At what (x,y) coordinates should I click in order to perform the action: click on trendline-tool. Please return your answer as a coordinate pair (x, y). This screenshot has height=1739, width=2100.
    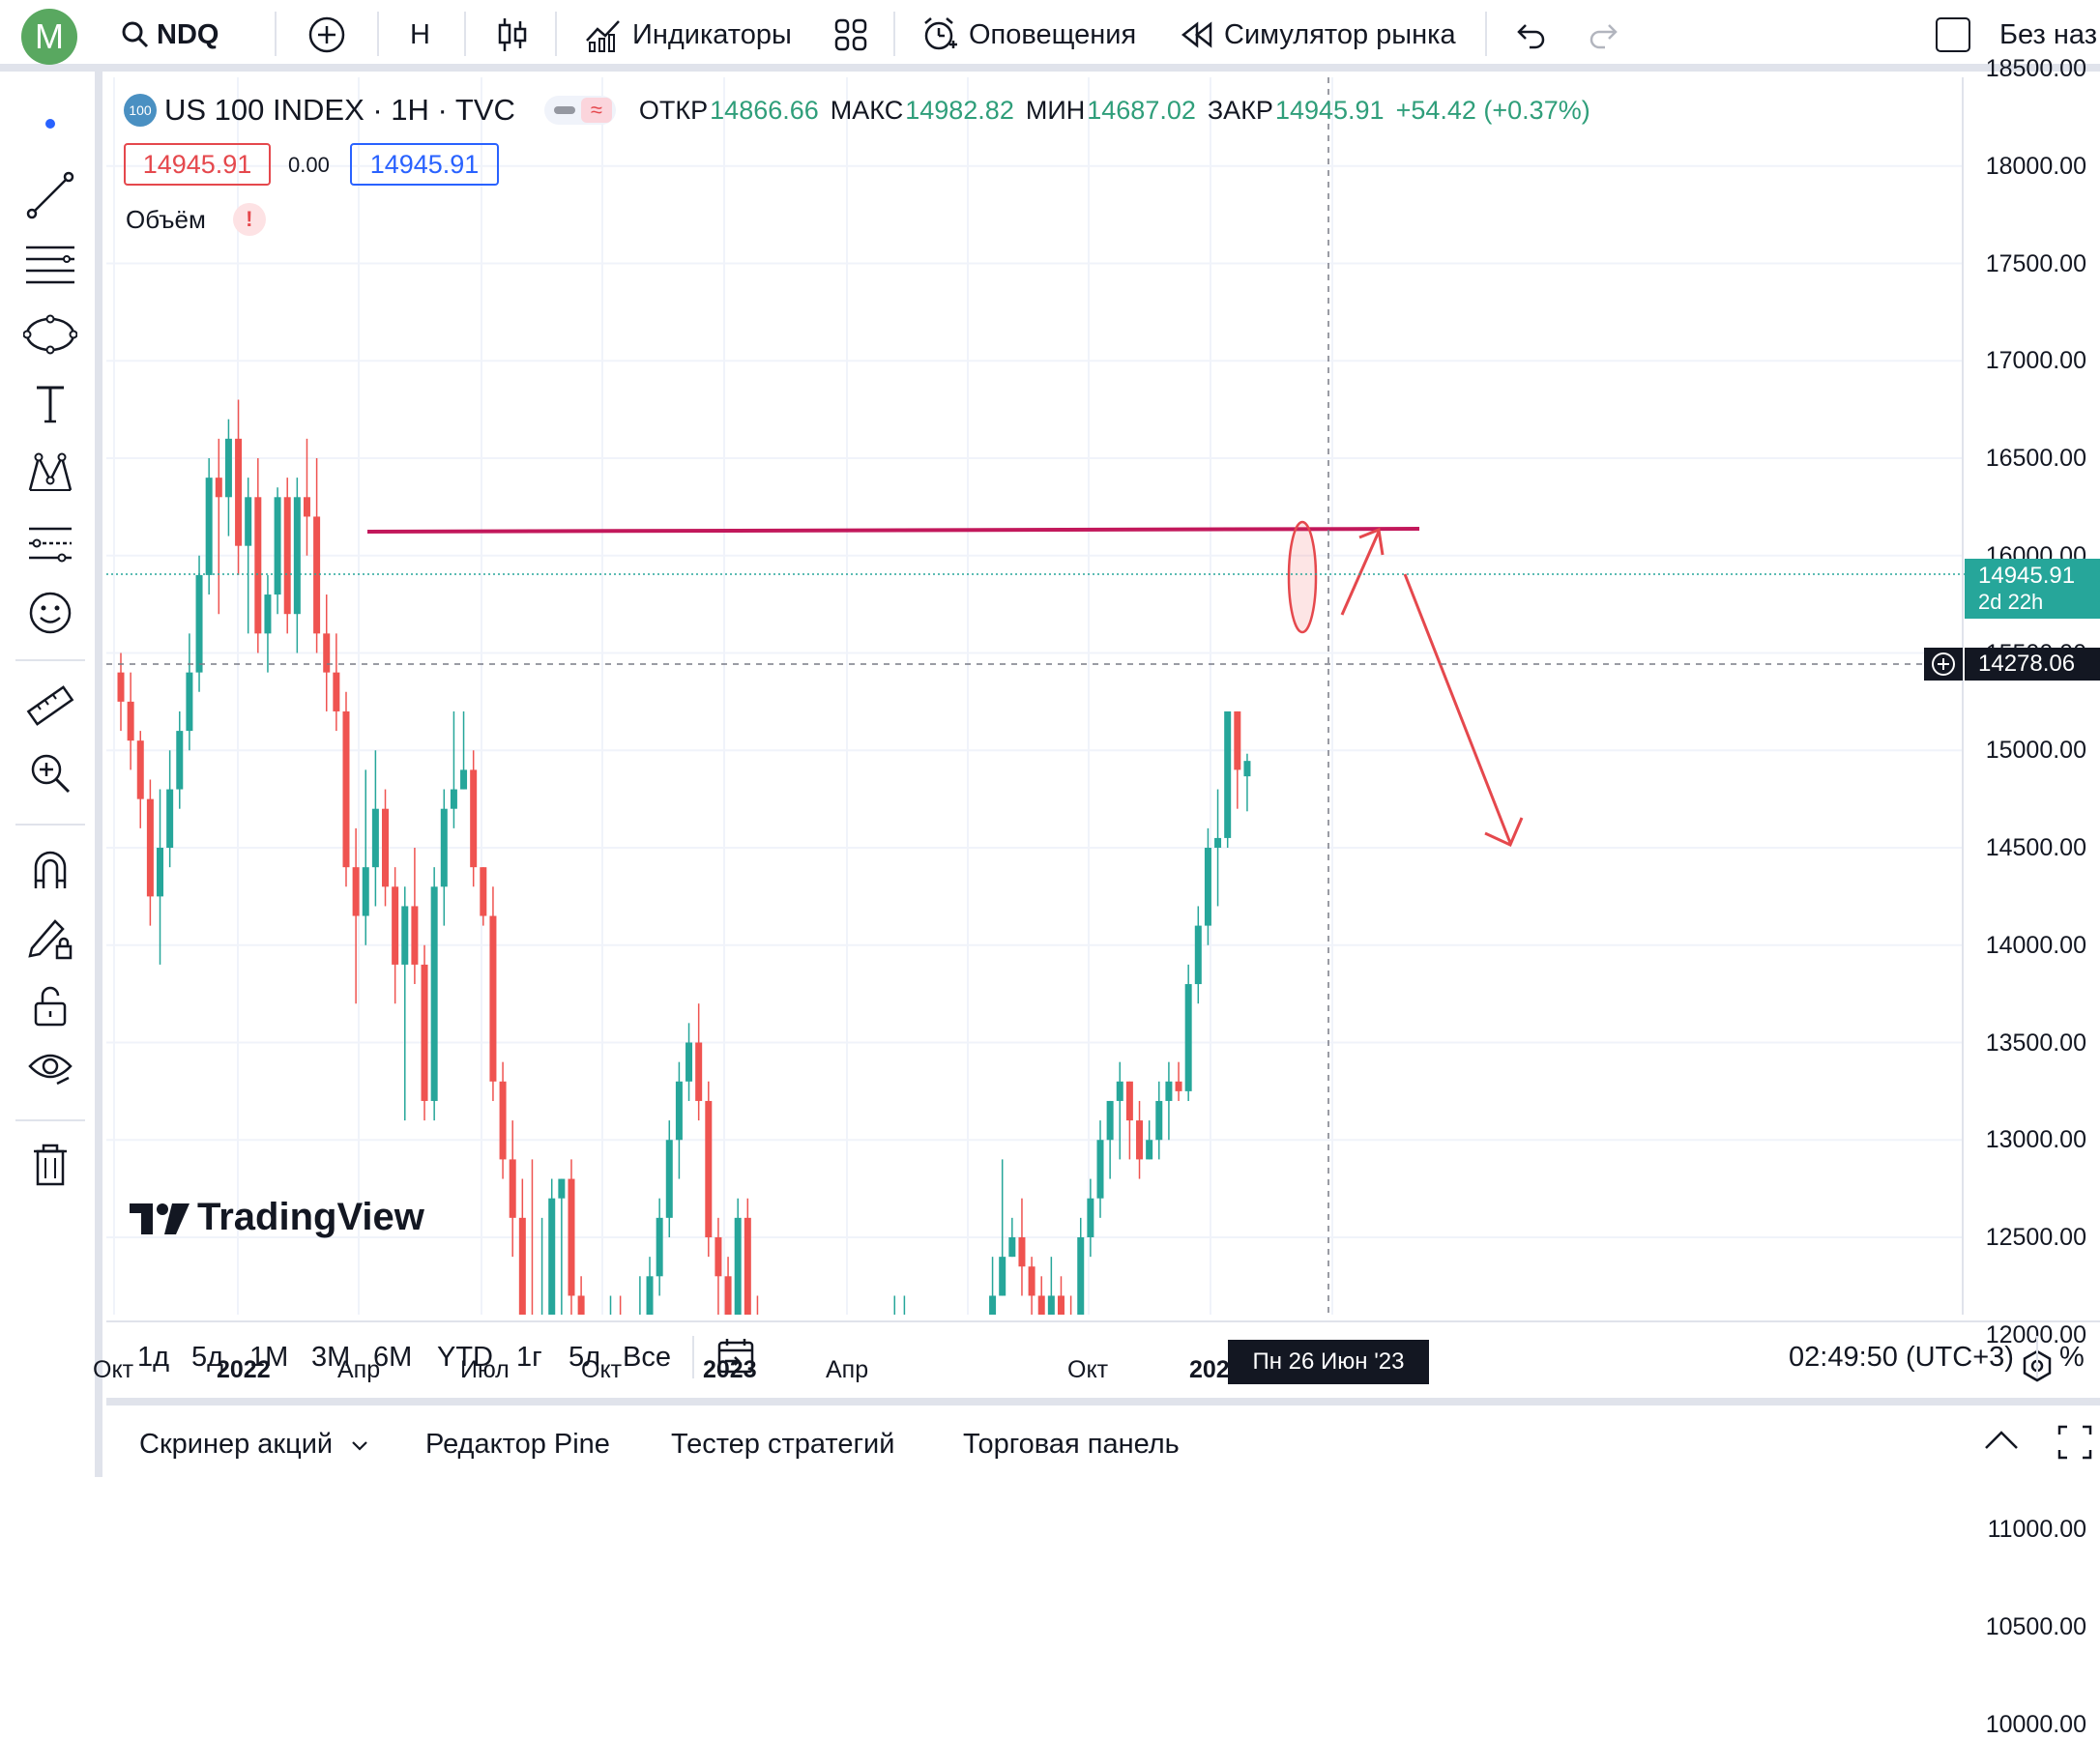
    Looking at the image, I should click on (50, 195).